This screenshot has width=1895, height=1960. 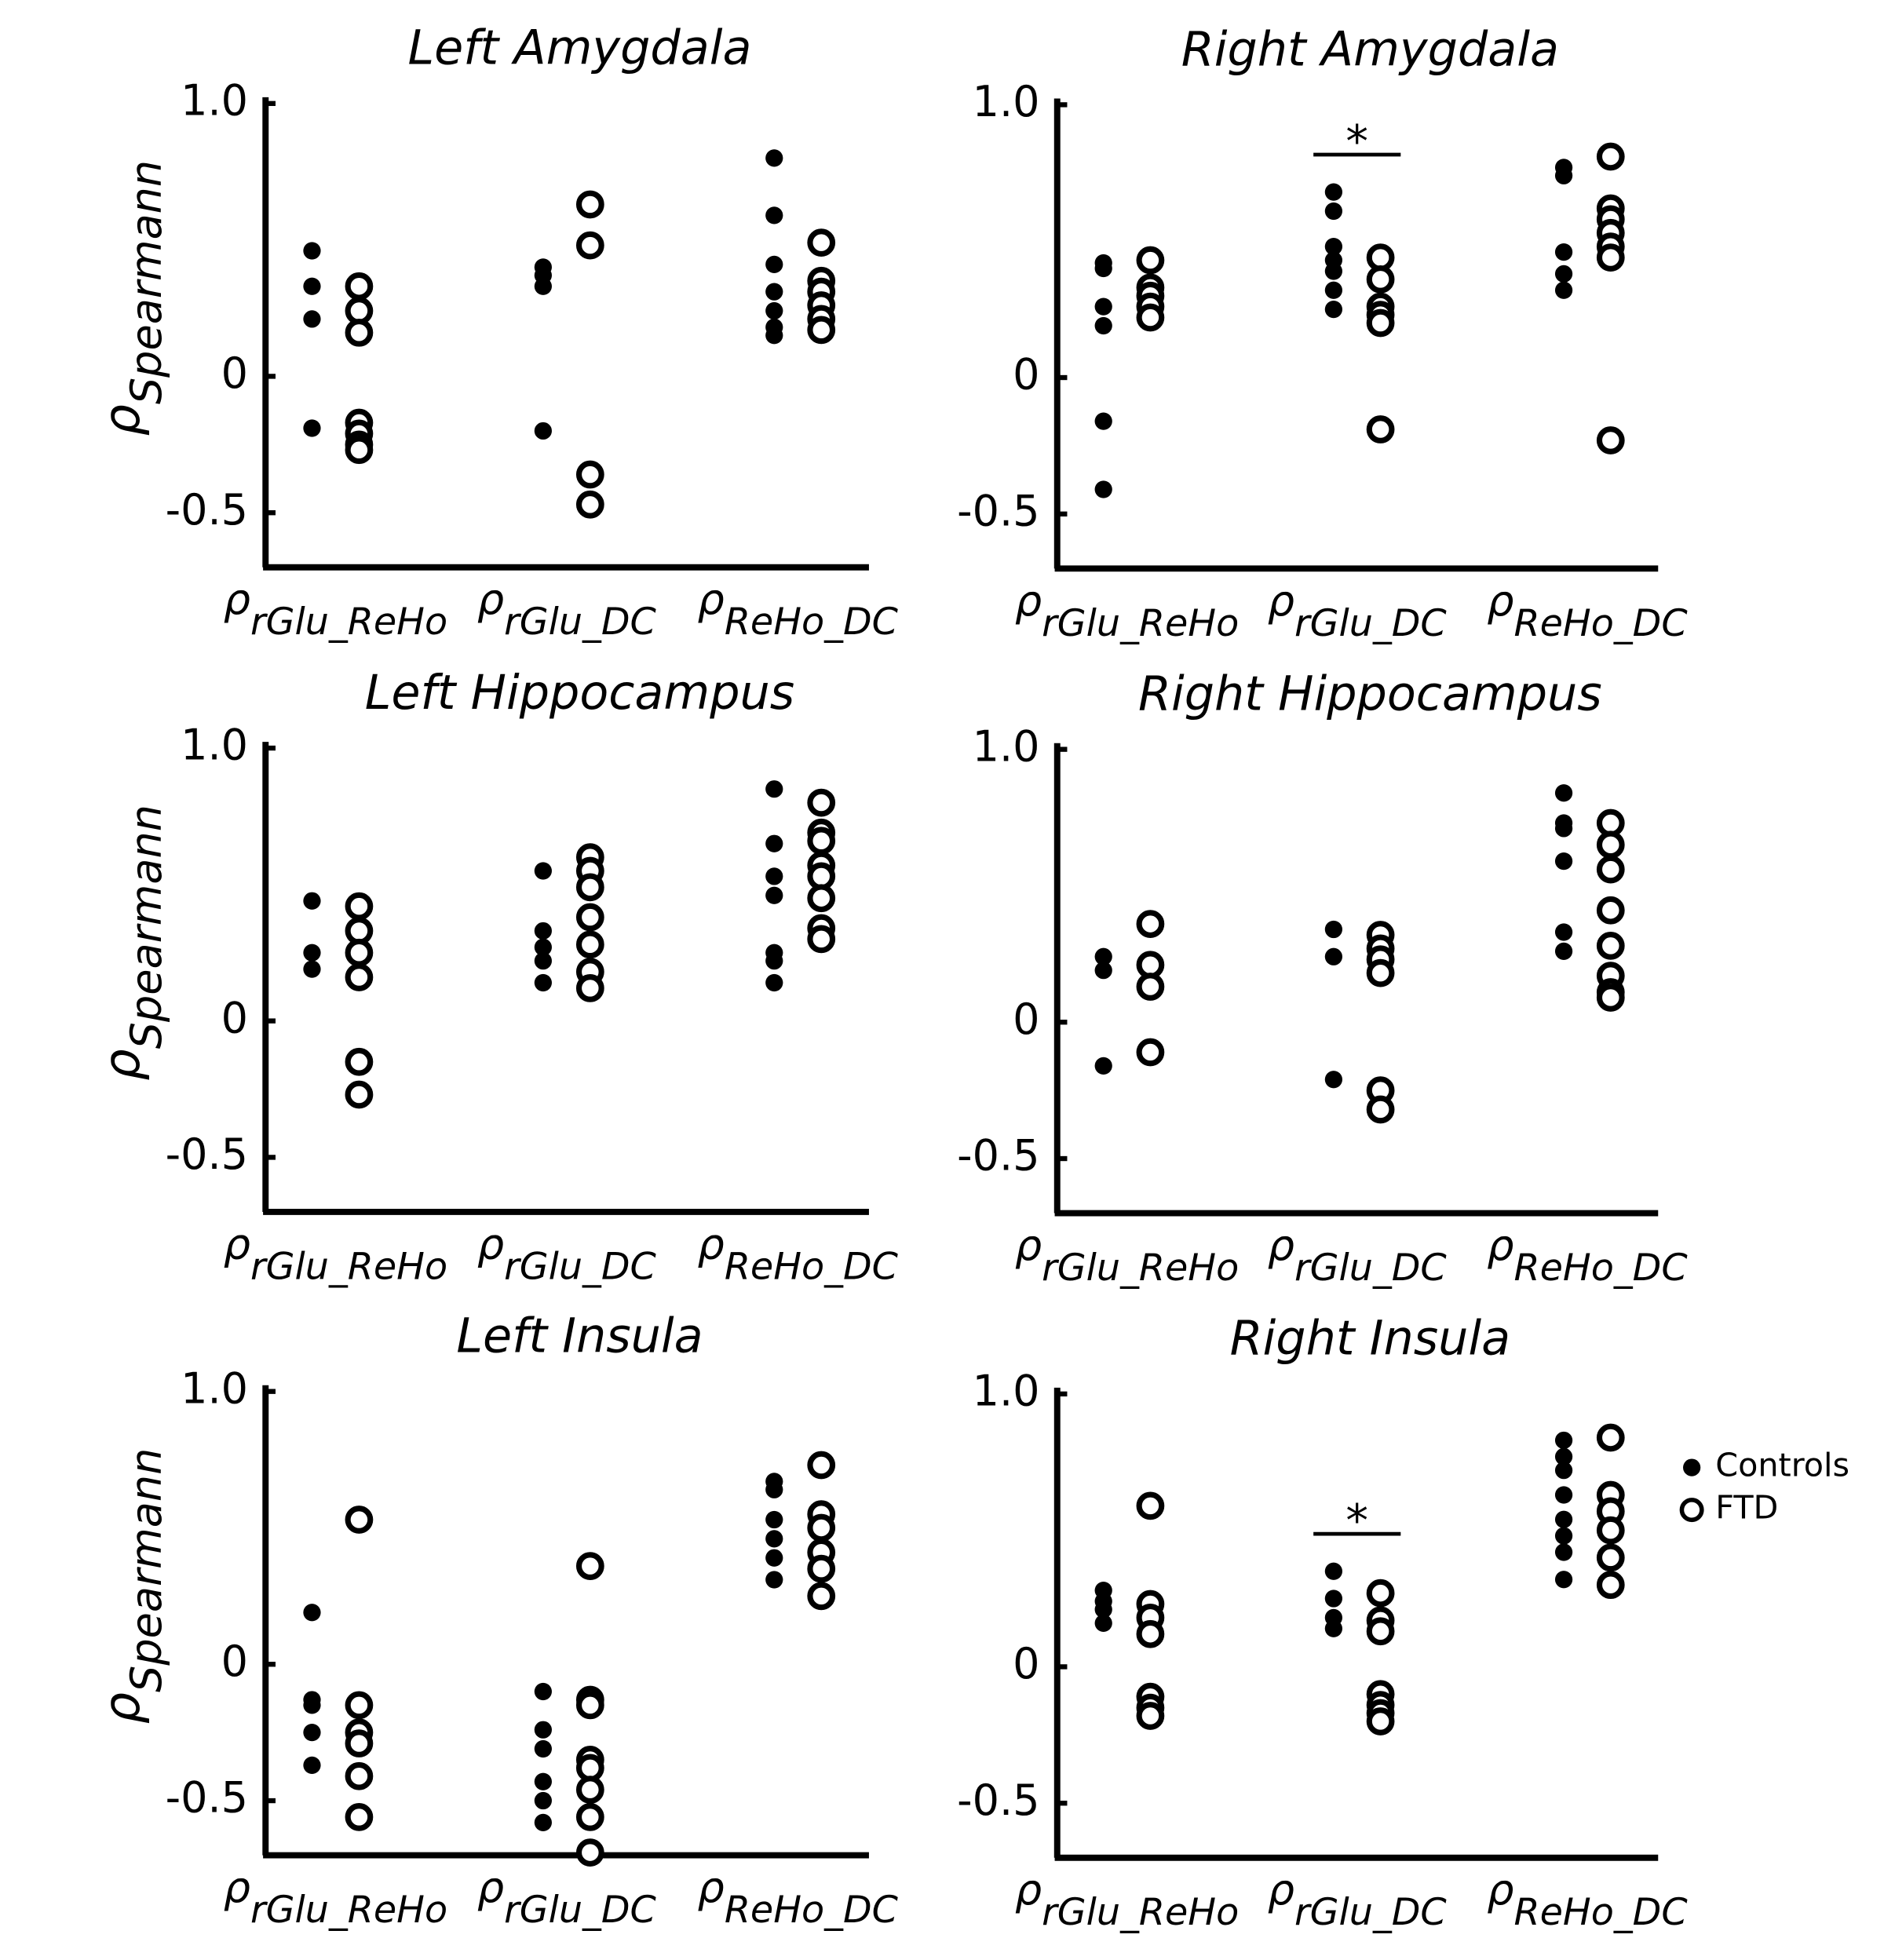 What do you see at coordinates (1371, 1339) in the screenshot?
I see `panel-title: Right Insula` at bounding box center [1371, 1339].